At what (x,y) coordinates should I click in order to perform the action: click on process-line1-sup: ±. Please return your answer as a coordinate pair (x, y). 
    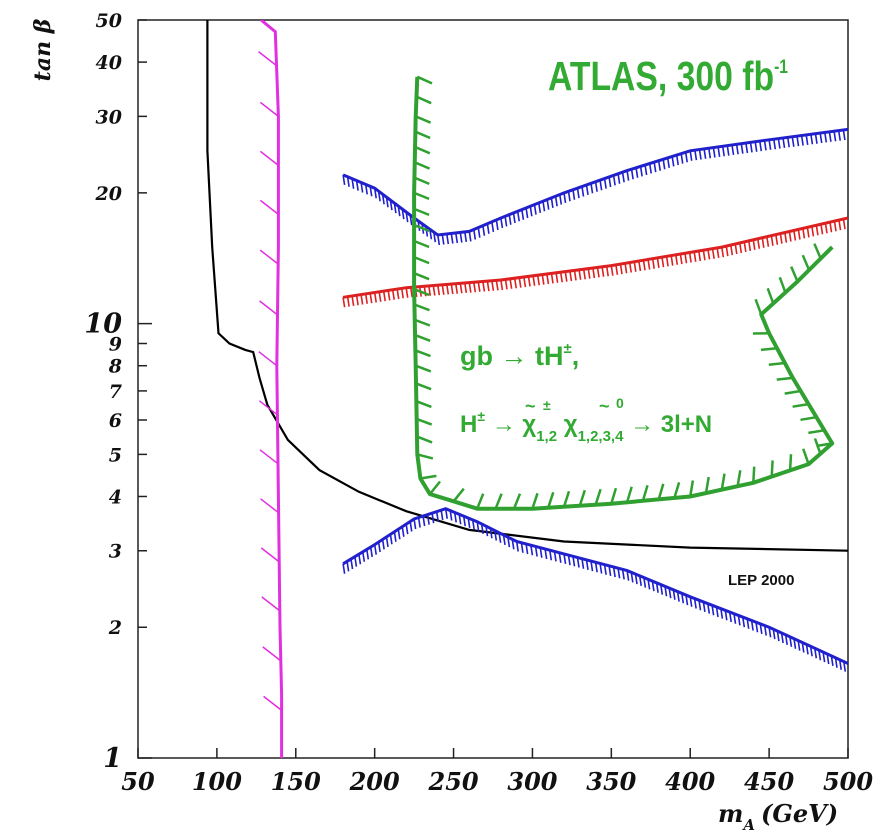
    Looking at the image, I should click on (567, 348).